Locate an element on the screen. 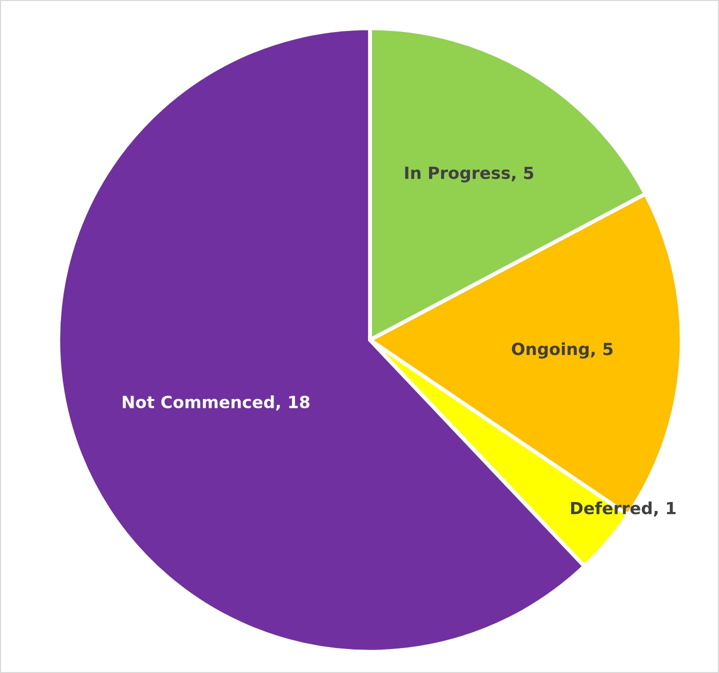 The height and width of the screenshot is (673, 719). slice-label: Ongoing is located at coordinates (550, 350).